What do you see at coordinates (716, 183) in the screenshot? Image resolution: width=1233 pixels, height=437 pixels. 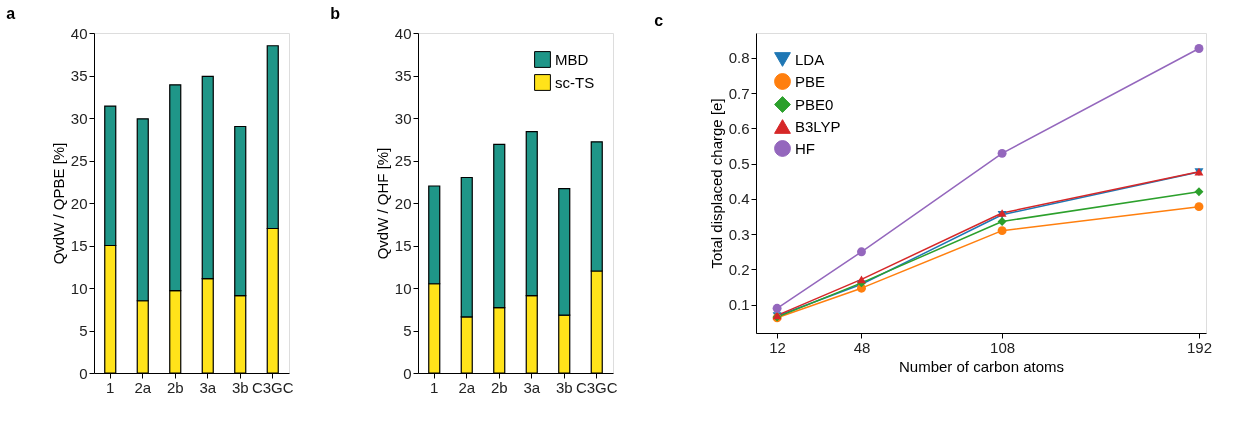 I see `y-axis-title: Total displaced charge [e]` at bounding box center [716, 183].